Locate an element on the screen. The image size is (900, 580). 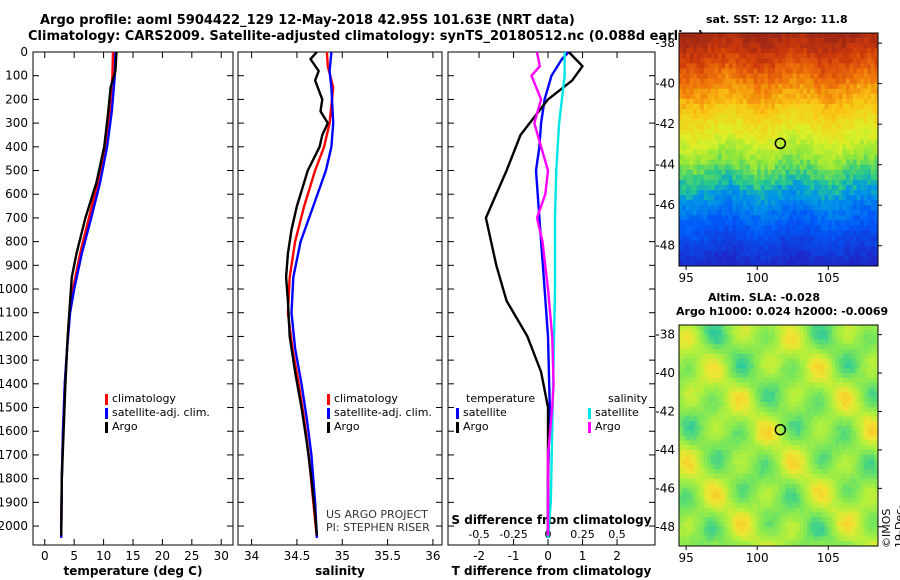
map-lat-label: -42 is located at coordinates (665, 124).